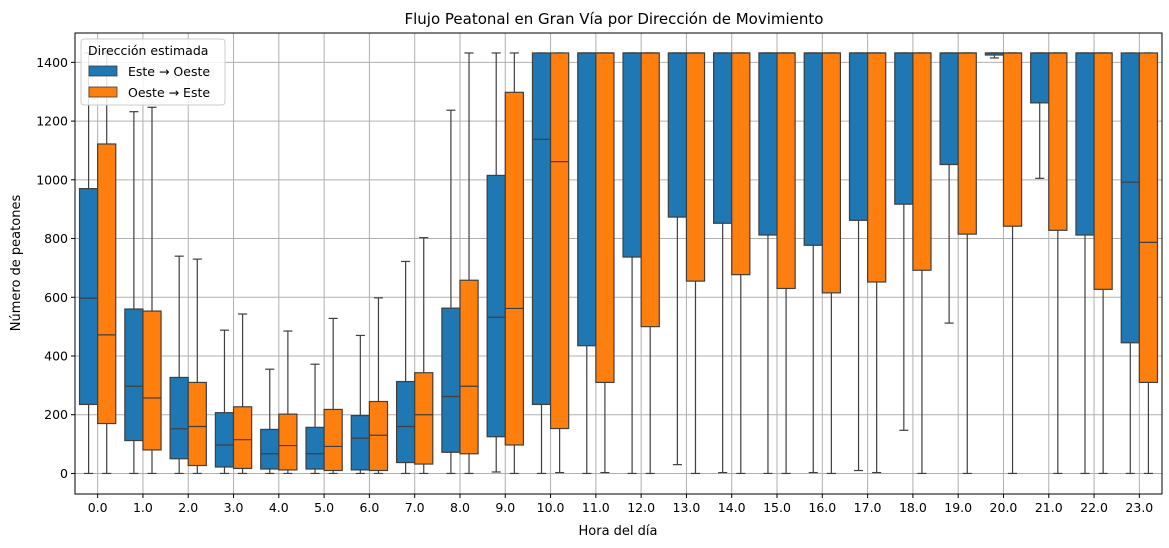 This screenshot has height=548, width=1169. I want to click on x-tick-label: 9.0, so click(505, 507).